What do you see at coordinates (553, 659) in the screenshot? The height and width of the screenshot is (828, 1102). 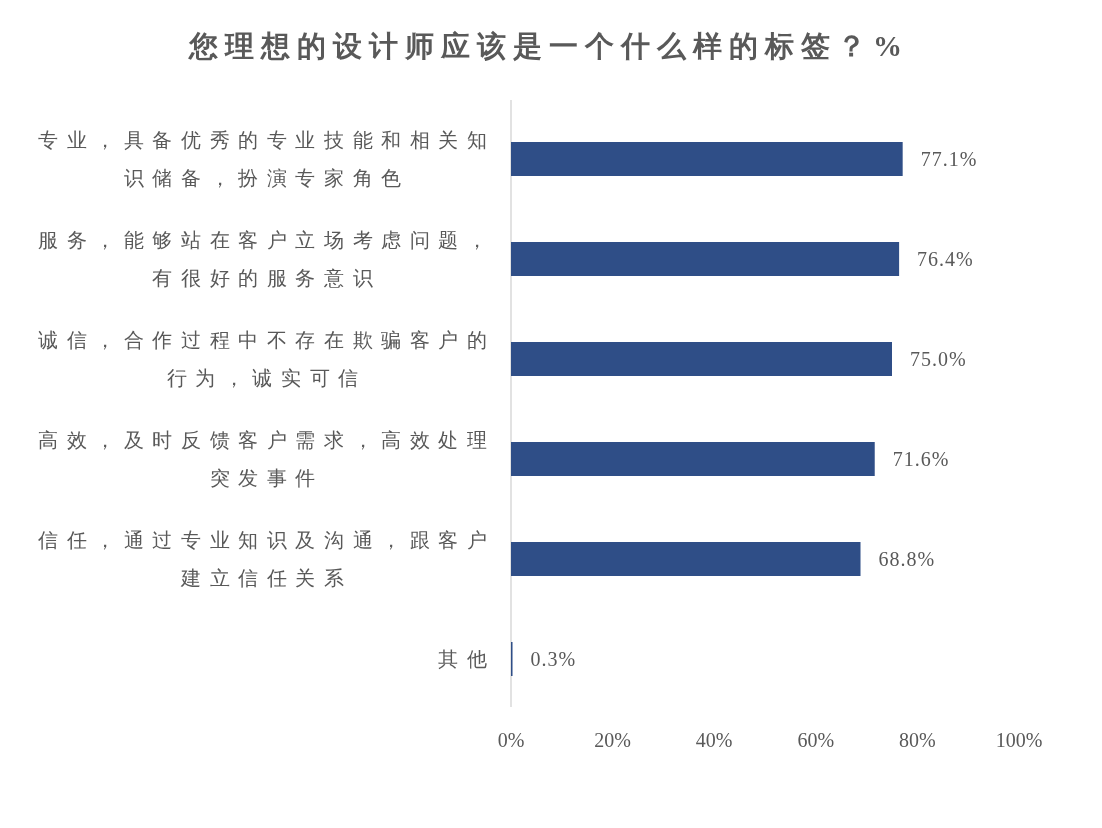 I see `data-label: 0.3%` at bounding box center [553, 659].